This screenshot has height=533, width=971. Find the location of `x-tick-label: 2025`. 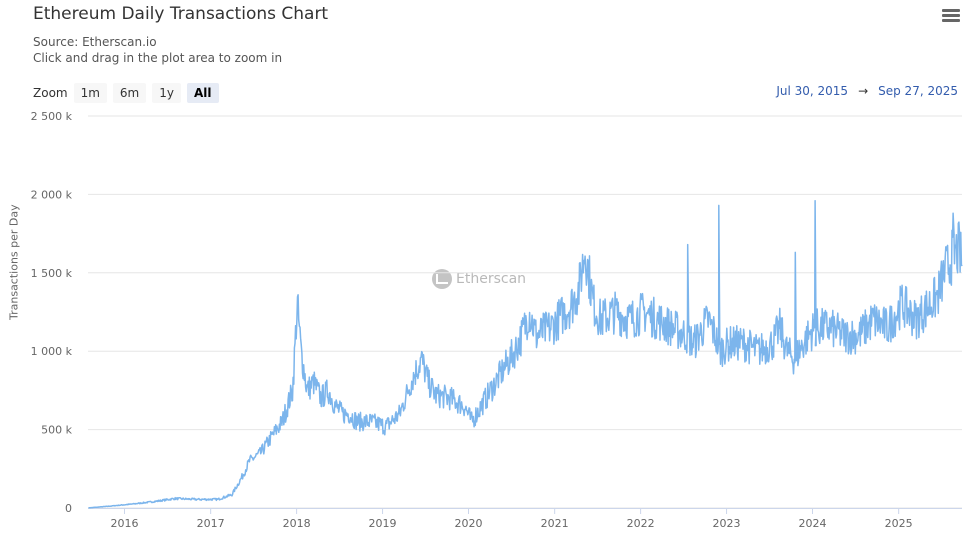

x-tick-label: 2025 is located at coordinates (899, 523).